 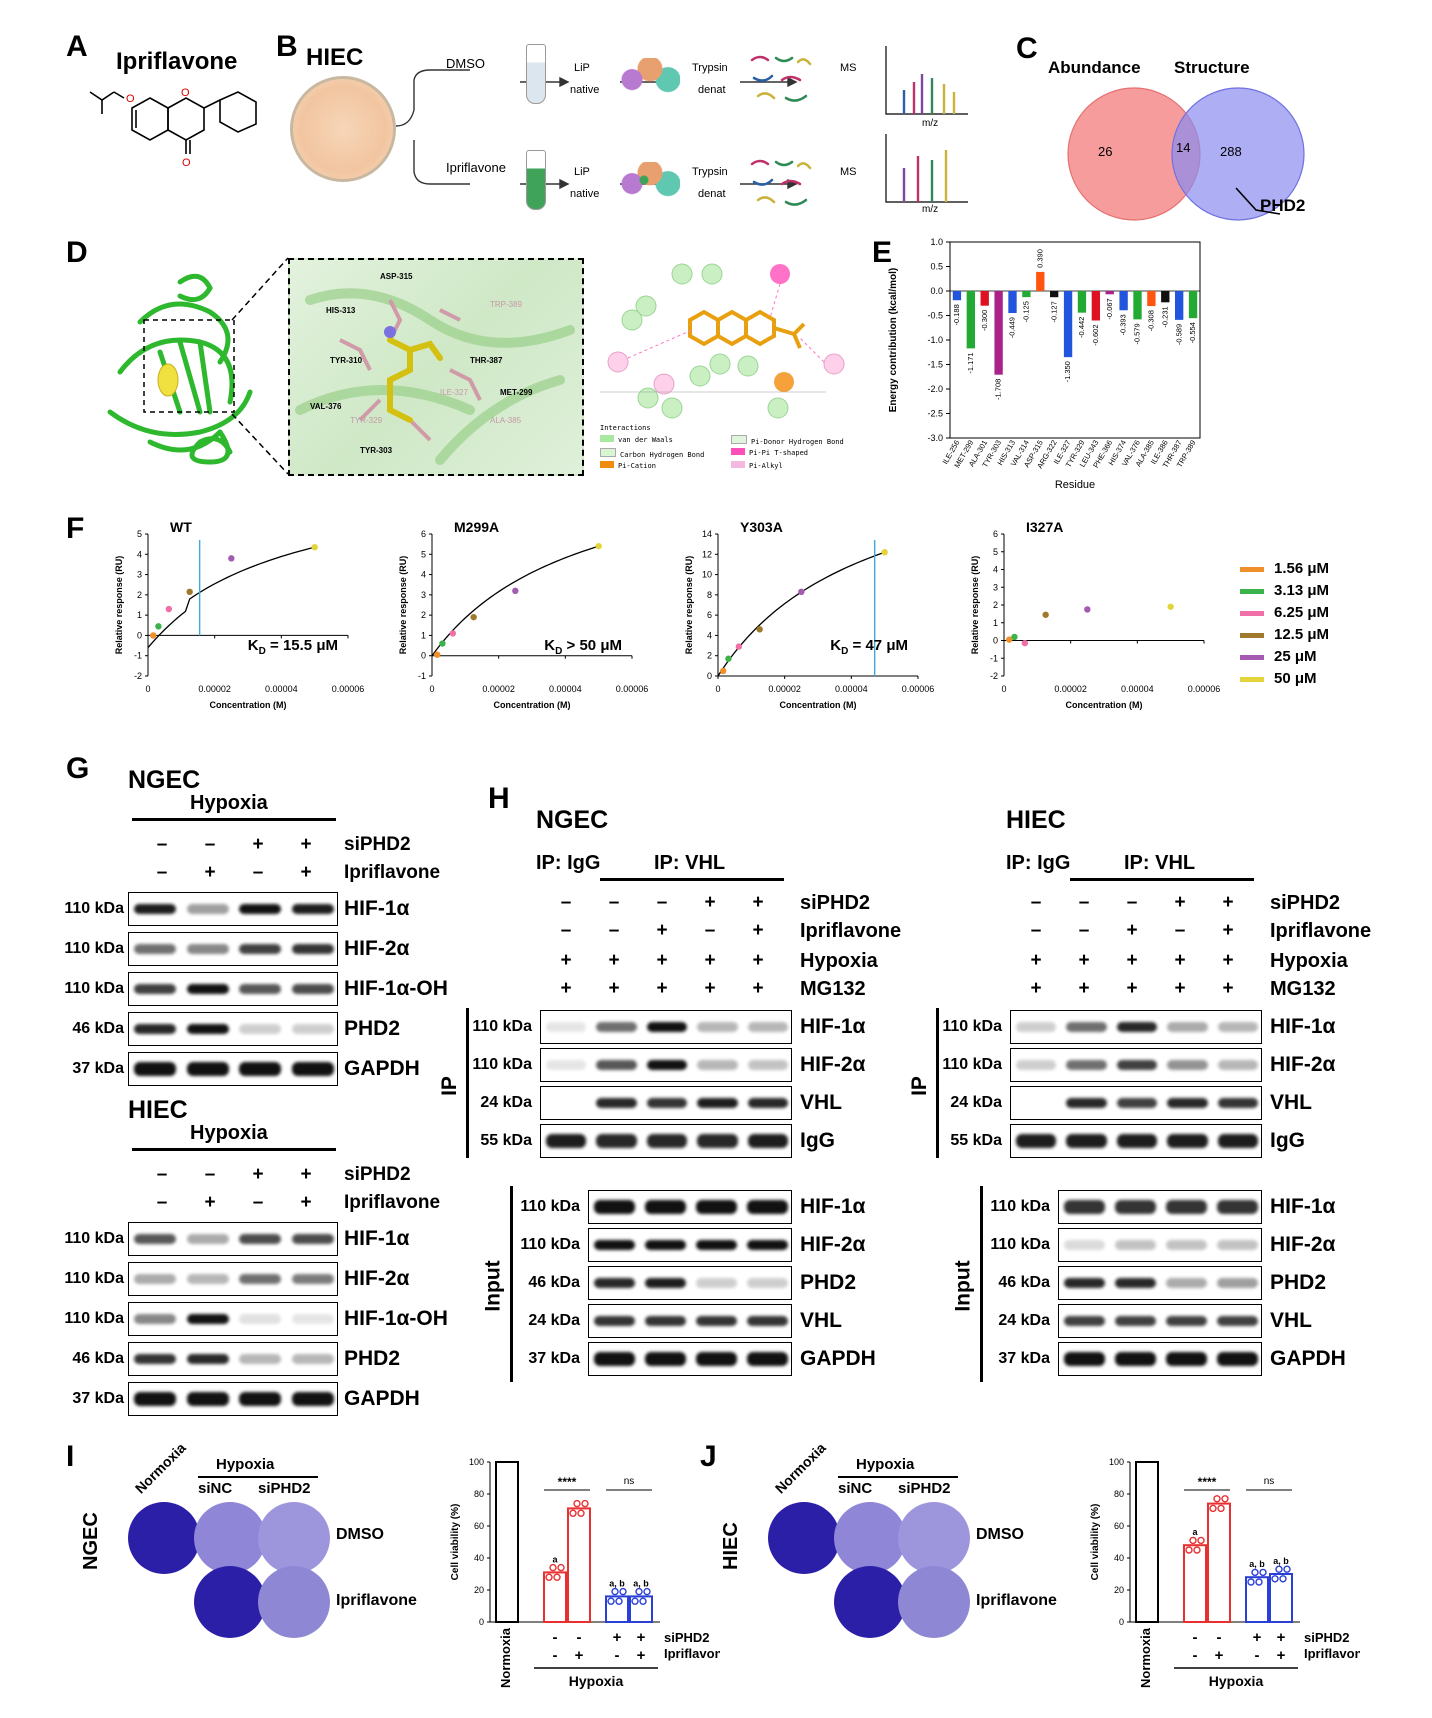 What do you see at coordinates (233, 1399) in the screenshot?
I see `blot-gapdh` at bounding box center [233, 1399].